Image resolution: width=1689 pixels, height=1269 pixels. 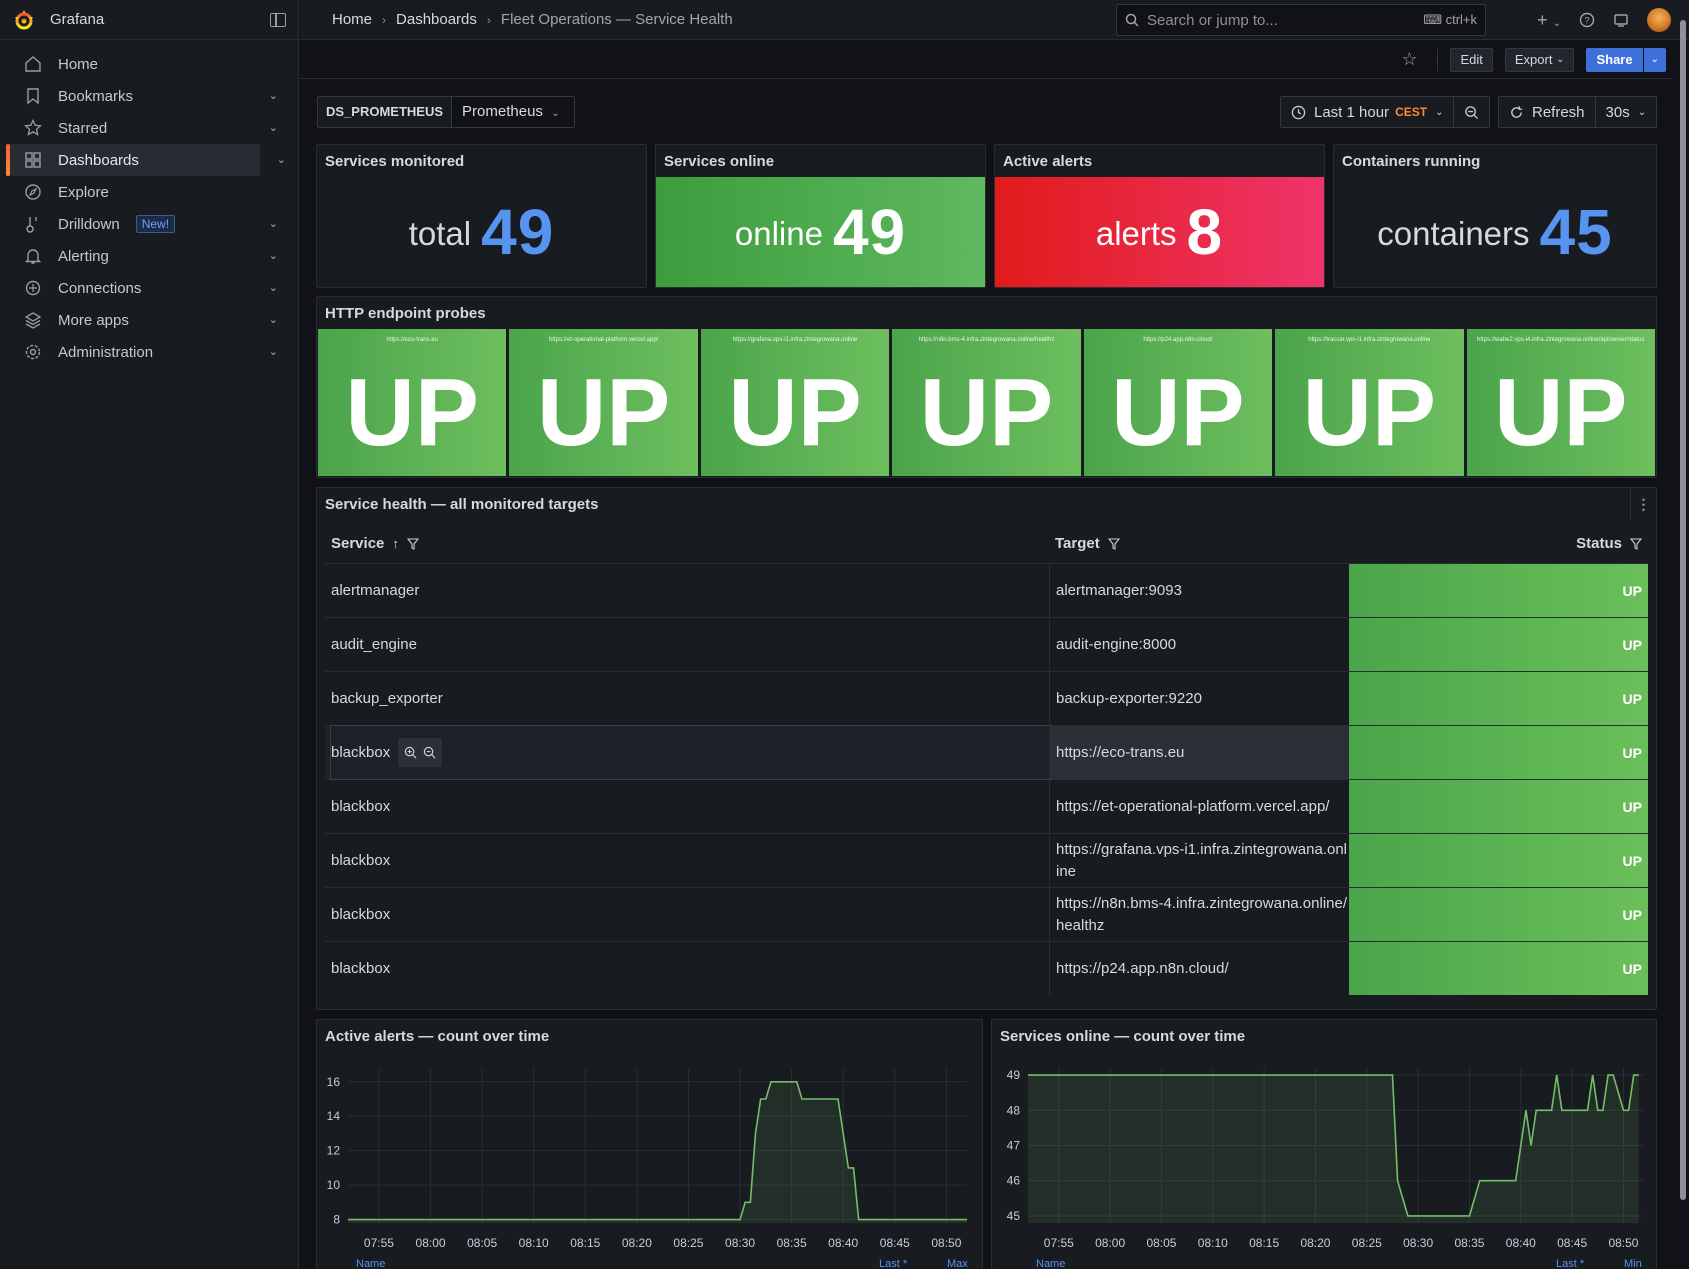 I want to click on sidebar-item-bookmarks: Bookmarks ⌄, so click(x=149, y=96).